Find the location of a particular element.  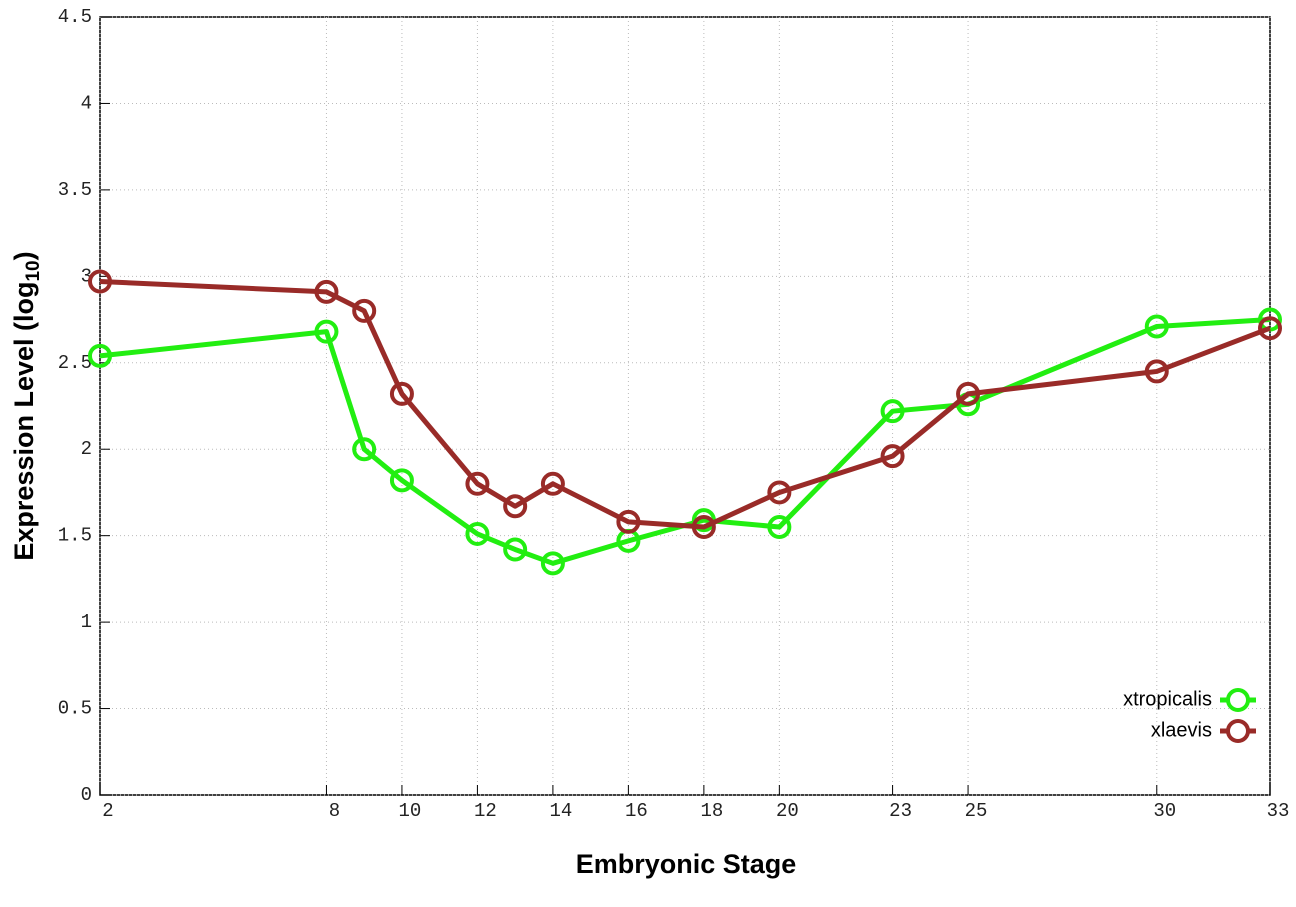

x-tick-label: 25 is located at coordinates (976, 811).